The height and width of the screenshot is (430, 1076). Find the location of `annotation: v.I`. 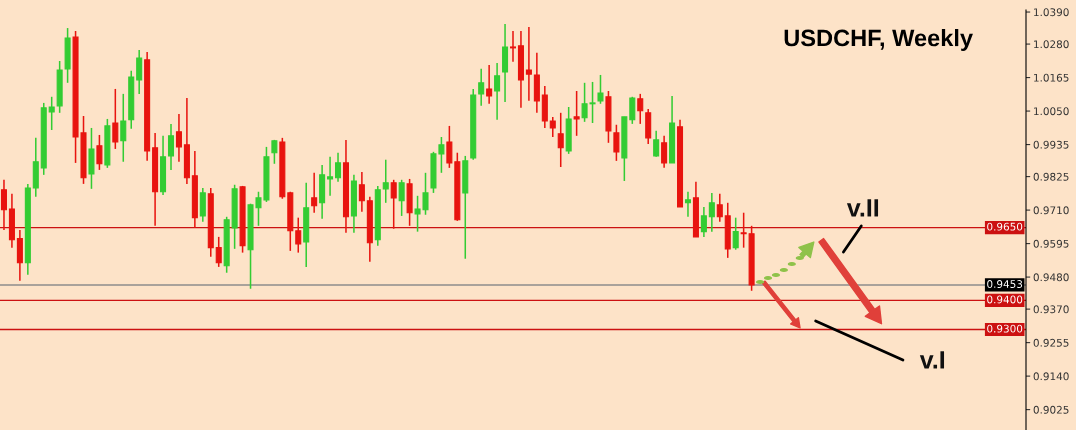

annotation: v.I is located at coordinates (932, 360).